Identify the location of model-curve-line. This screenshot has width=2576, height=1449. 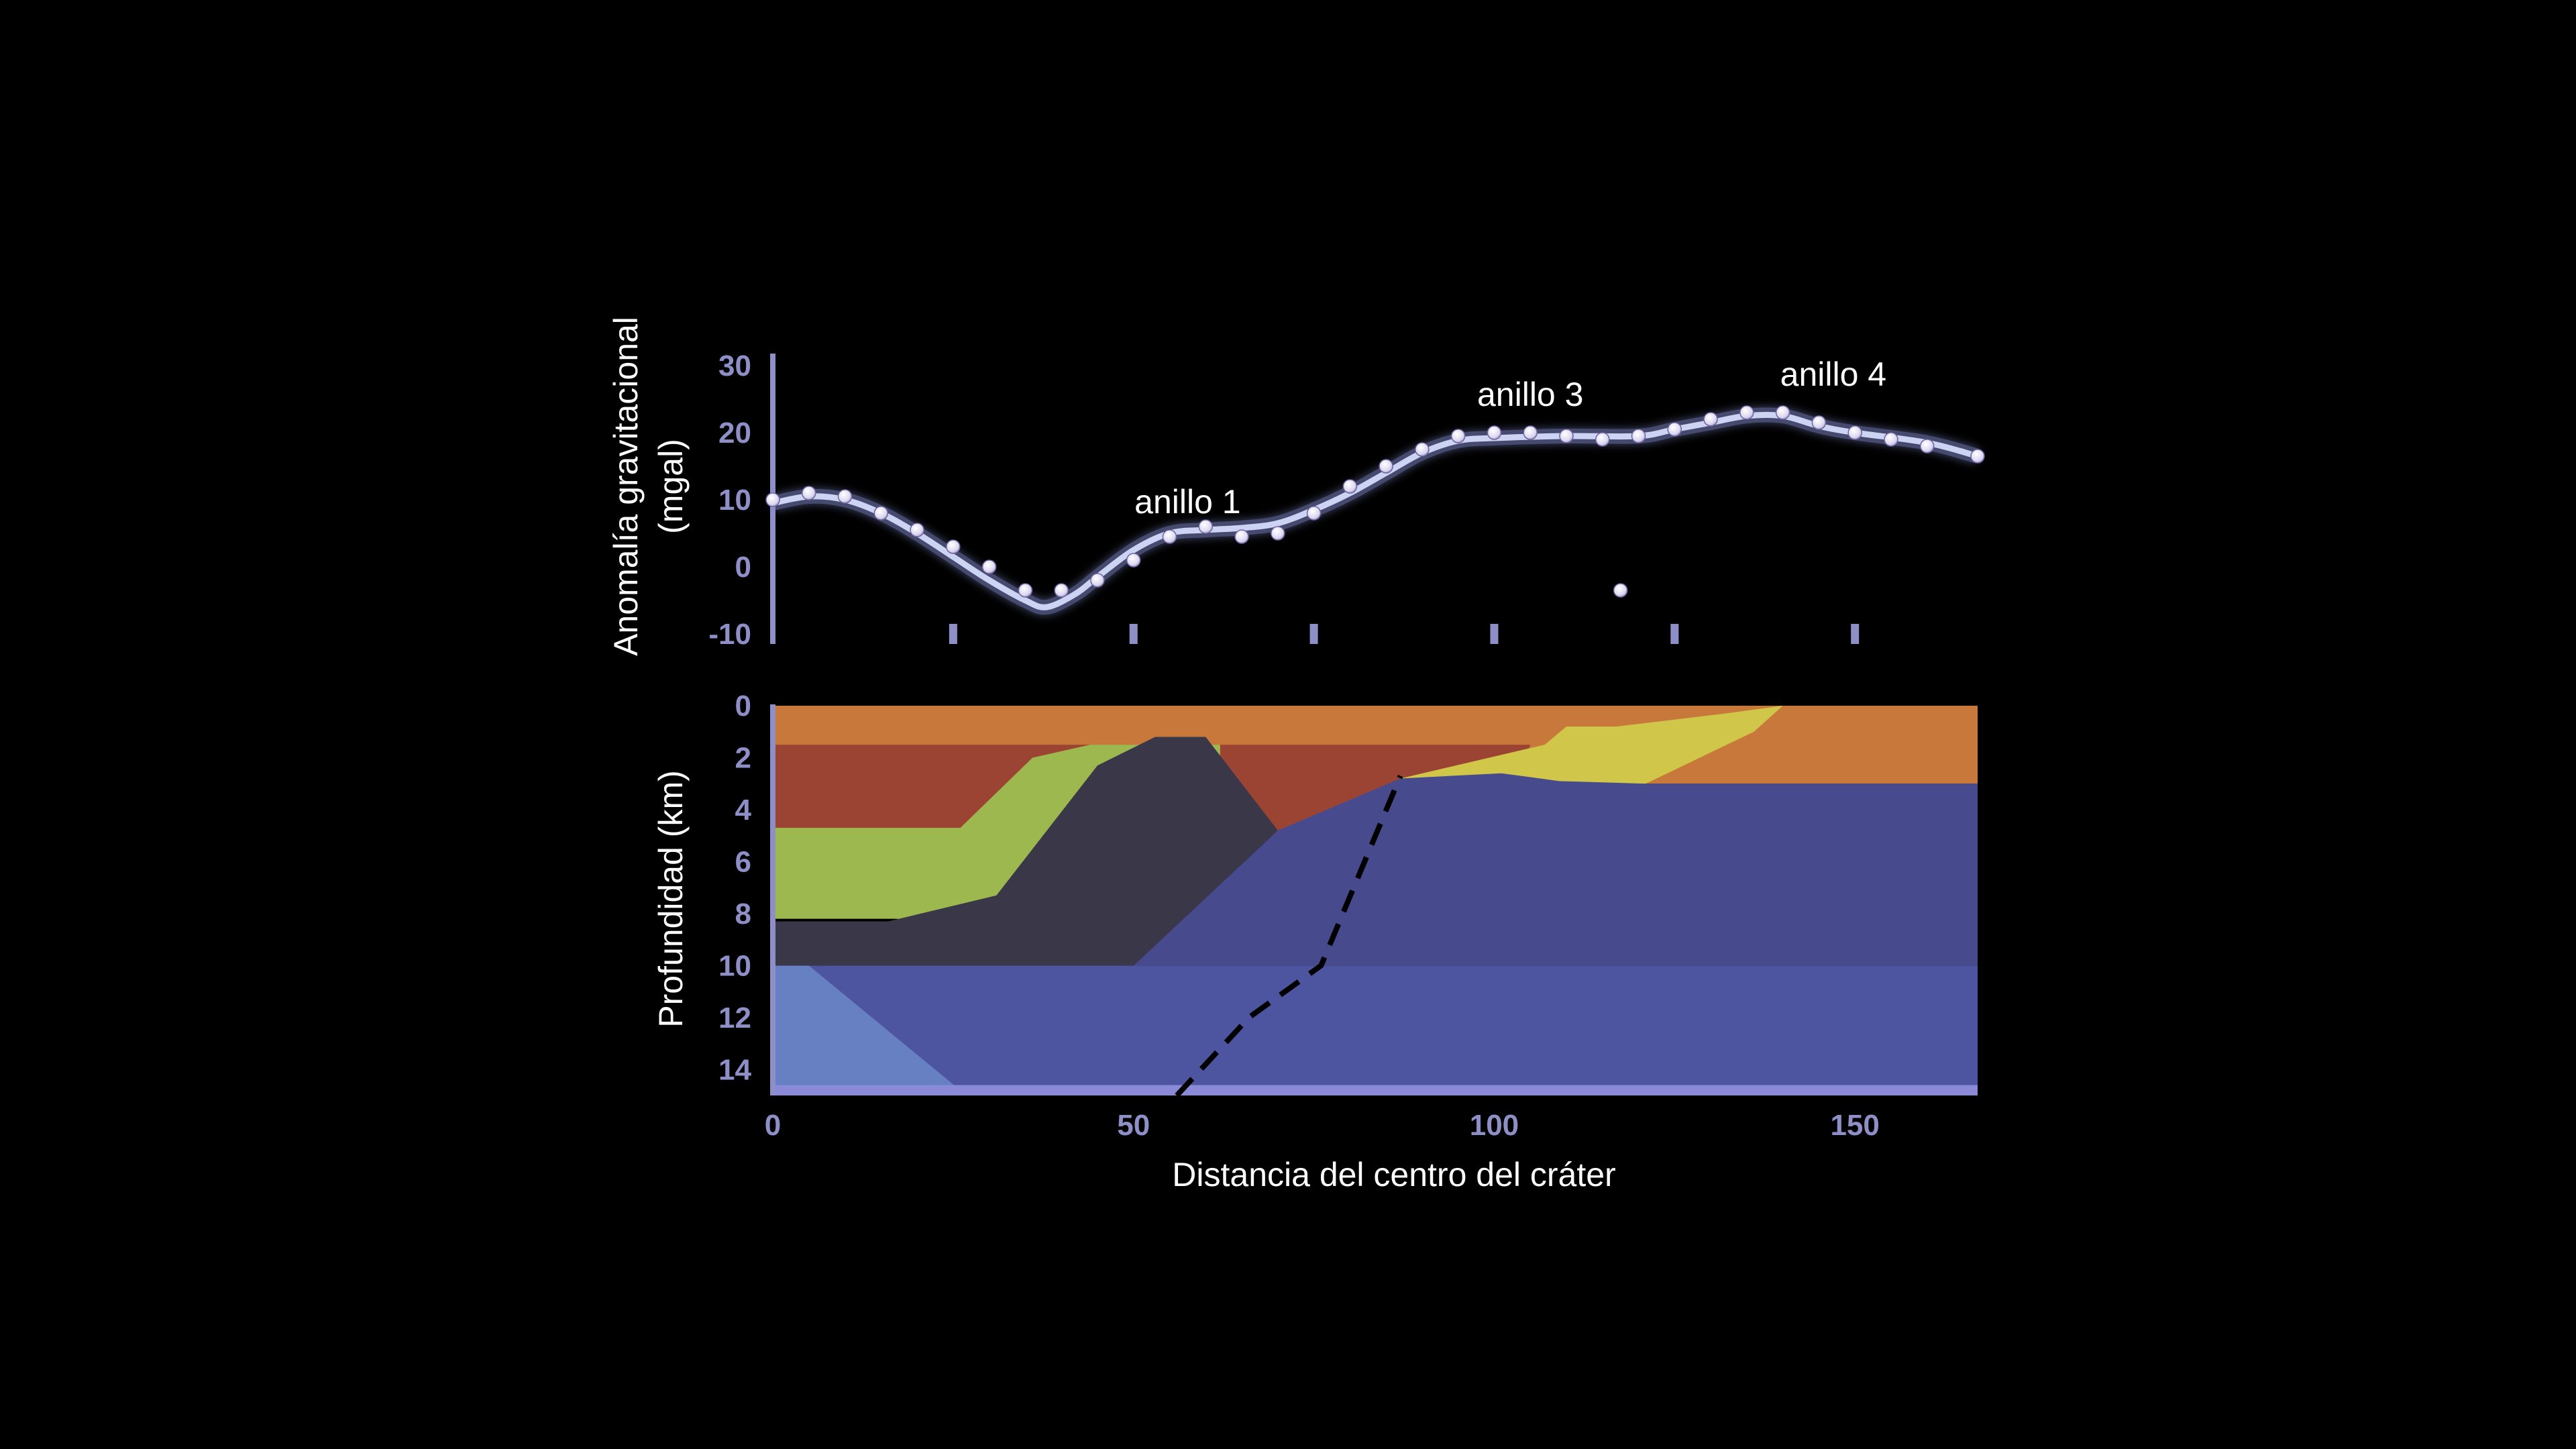
(1375, 510).